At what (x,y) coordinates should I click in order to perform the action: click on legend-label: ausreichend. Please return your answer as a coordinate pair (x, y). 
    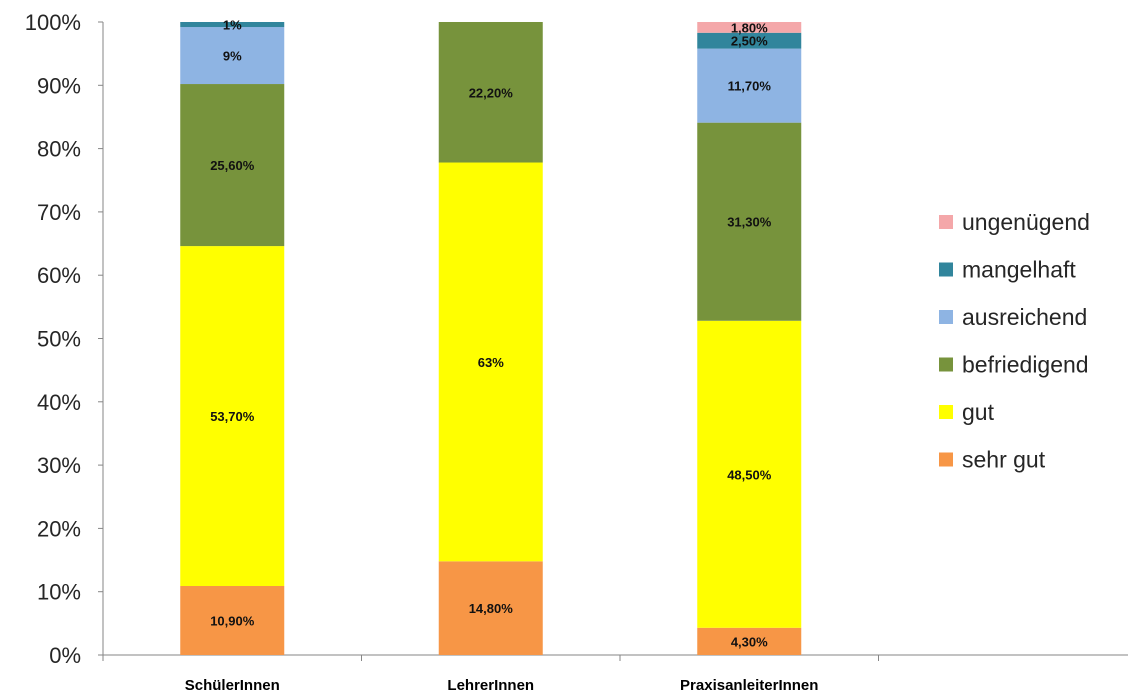
    Looking at the image, I should click on (1024, 317).